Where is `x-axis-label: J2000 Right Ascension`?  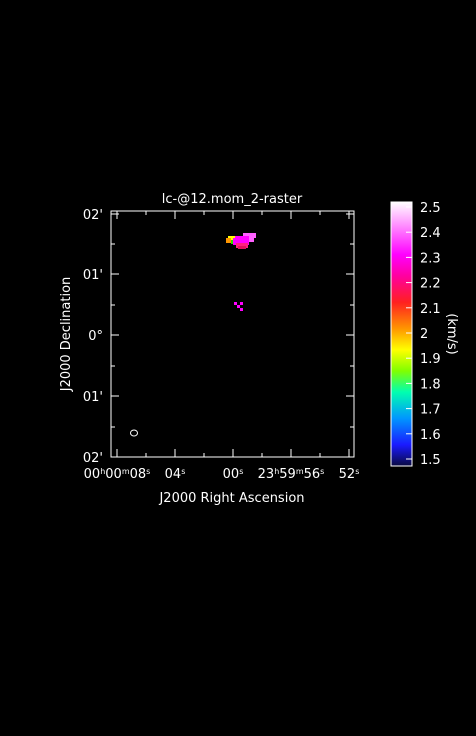 x-axis-label: J2000 Right Ascension is located at coordinates (231, 498).